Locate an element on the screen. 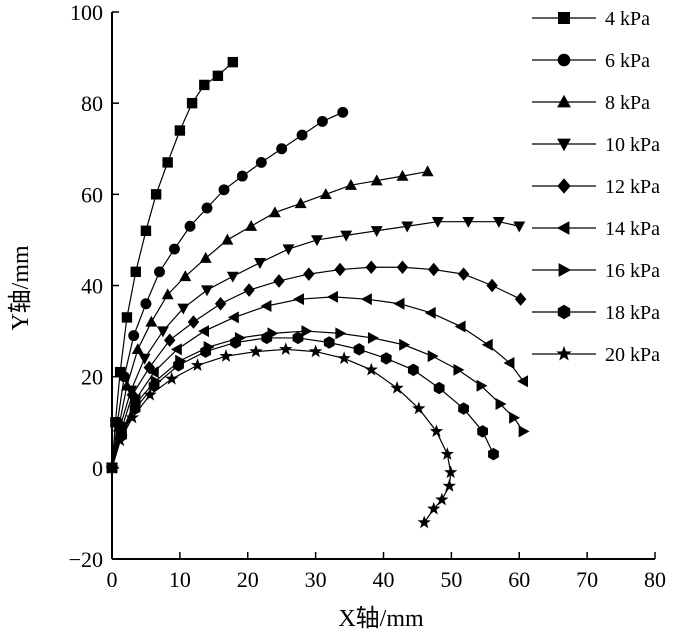 The width and height of the screenshot is (700, 636). legend-item: 4 kPa is located at coordinates (591, 19).